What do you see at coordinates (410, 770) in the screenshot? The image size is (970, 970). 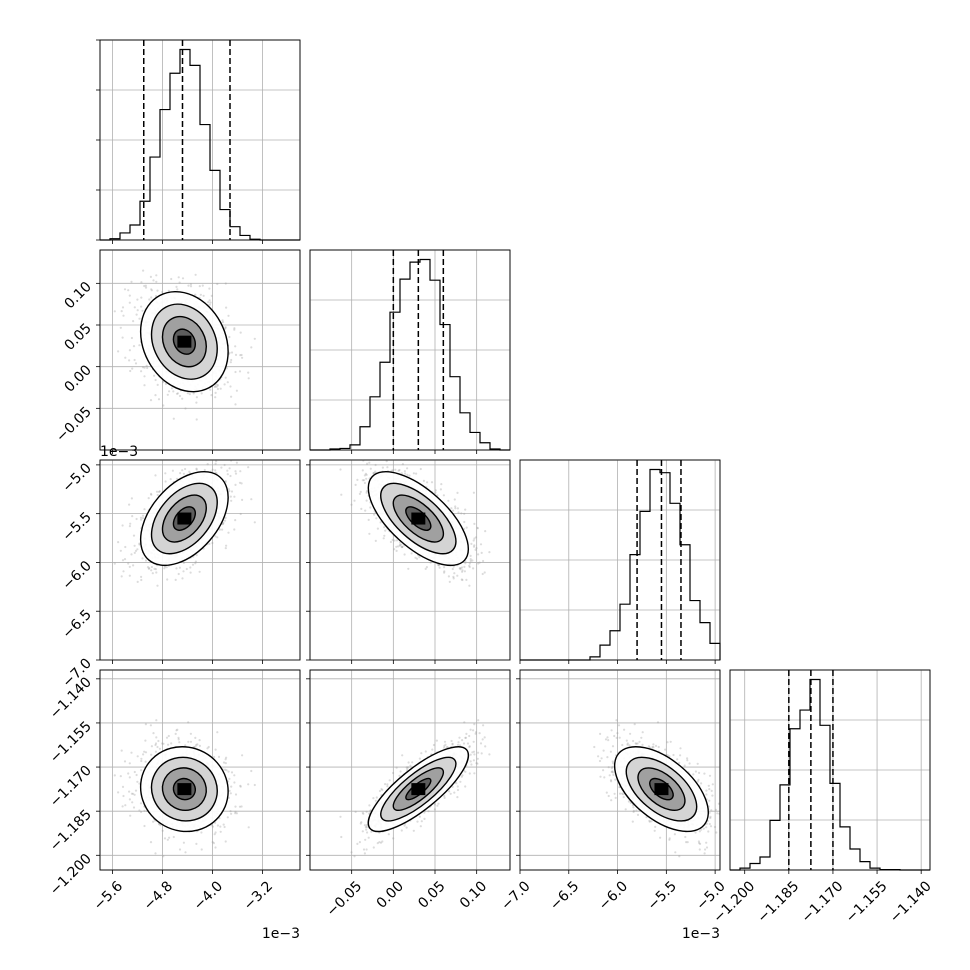 I see `panel-3-1-border` at bounding box center [410, 770].